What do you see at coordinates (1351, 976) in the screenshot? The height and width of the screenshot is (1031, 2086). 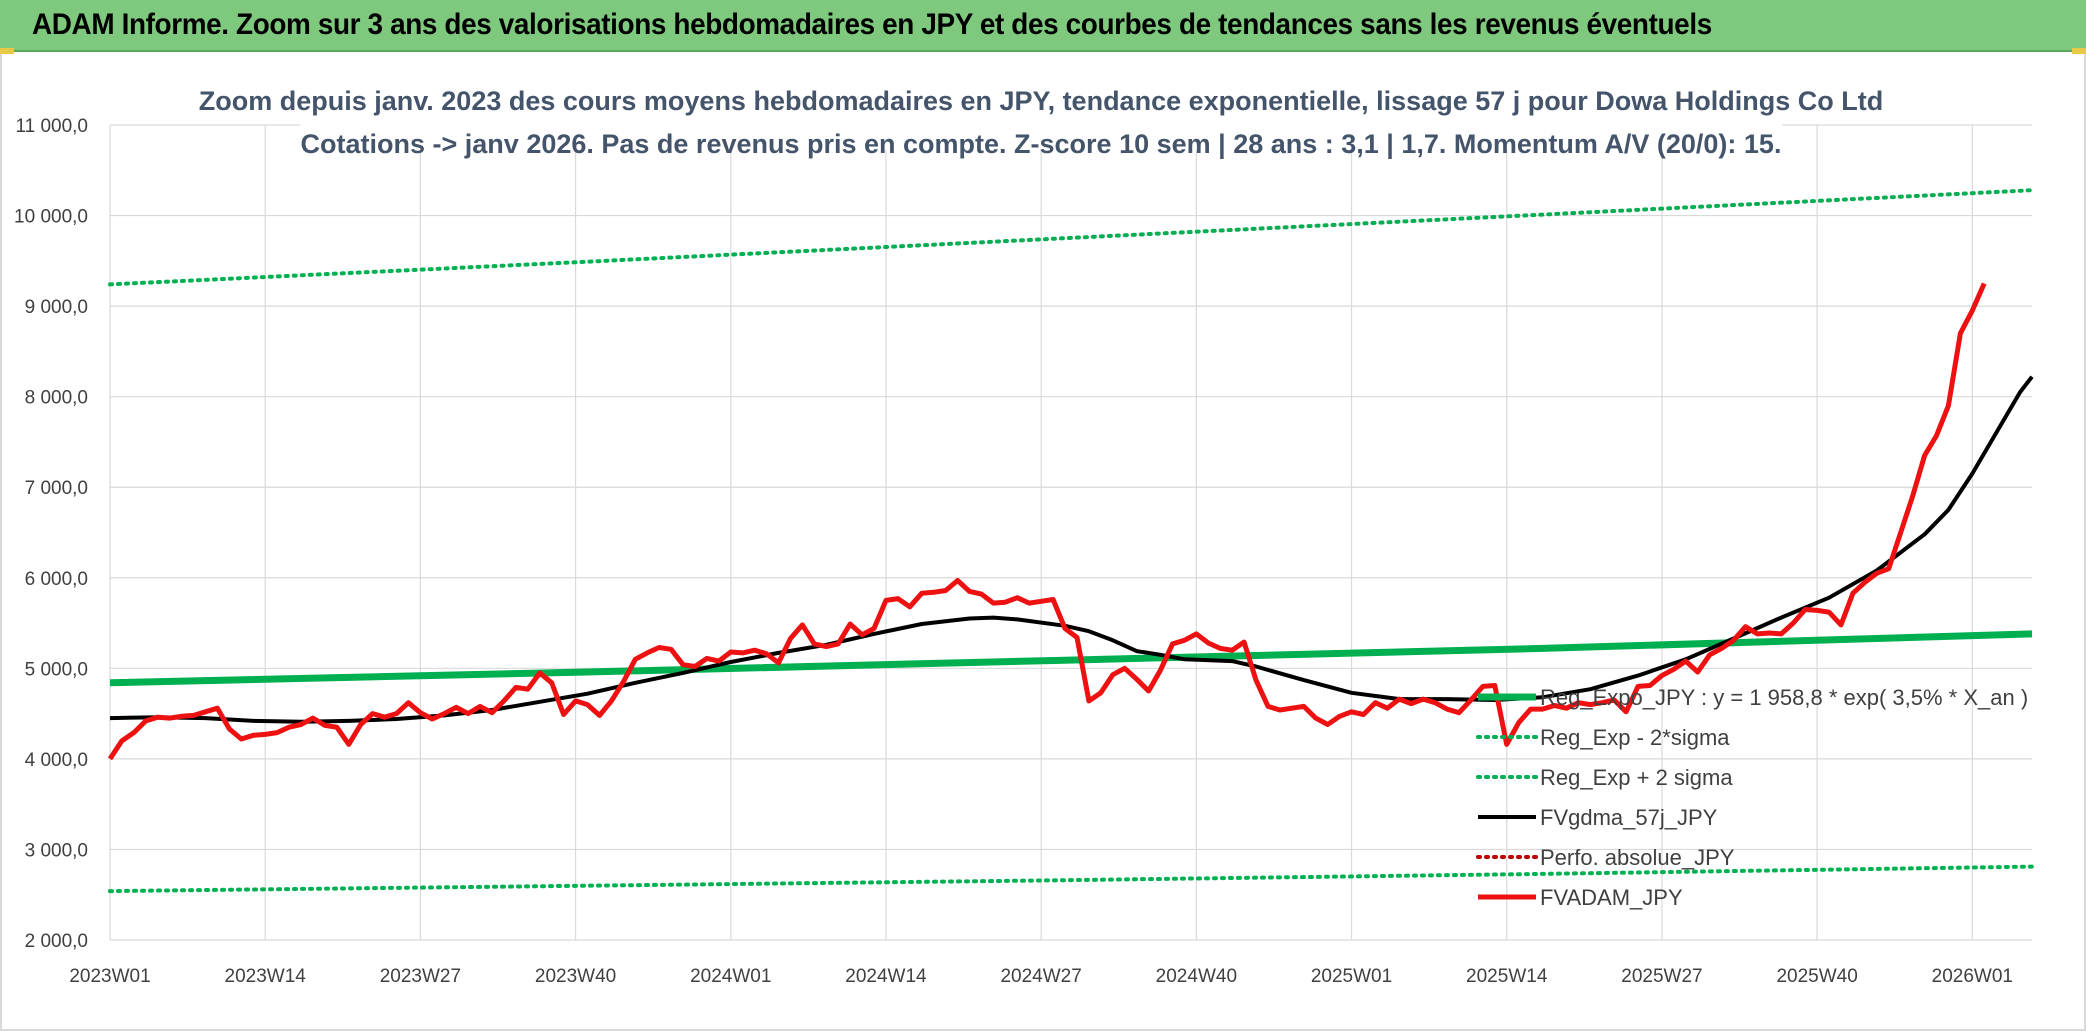 I see `x-tick-label: 2025W01` at bounding box center [1351, 976].